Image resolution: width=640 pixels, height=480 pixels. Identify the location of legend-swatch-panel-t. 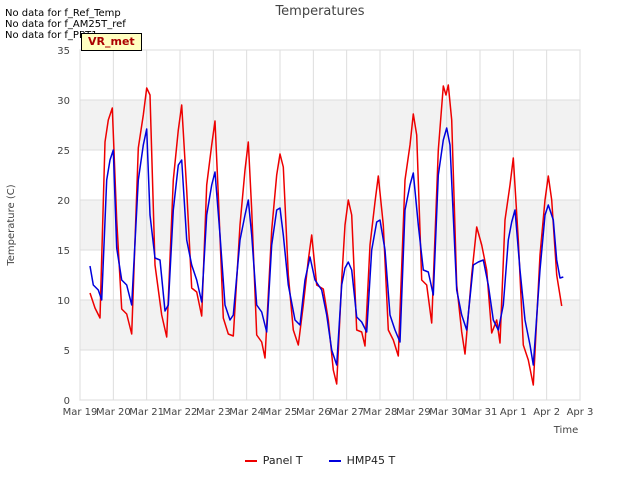
(250, 460).